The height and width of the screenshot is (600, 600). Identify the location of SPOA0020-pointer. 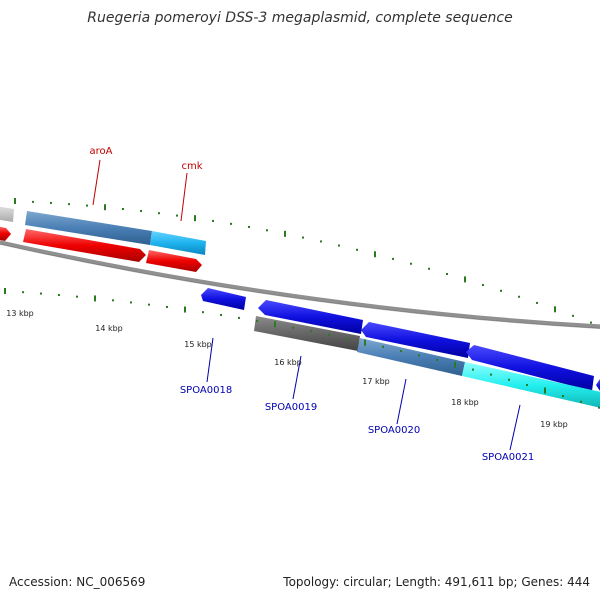
(401, 401).